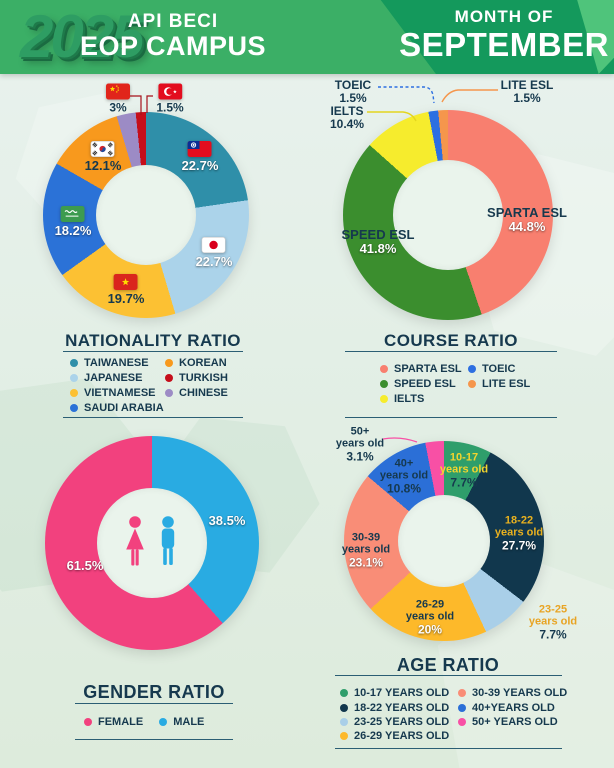 Image resolution: width=614 pixels, height=768 pixels. I want to click on legend-item-vietnamese: VIETNAMESE, so click(117, 392).